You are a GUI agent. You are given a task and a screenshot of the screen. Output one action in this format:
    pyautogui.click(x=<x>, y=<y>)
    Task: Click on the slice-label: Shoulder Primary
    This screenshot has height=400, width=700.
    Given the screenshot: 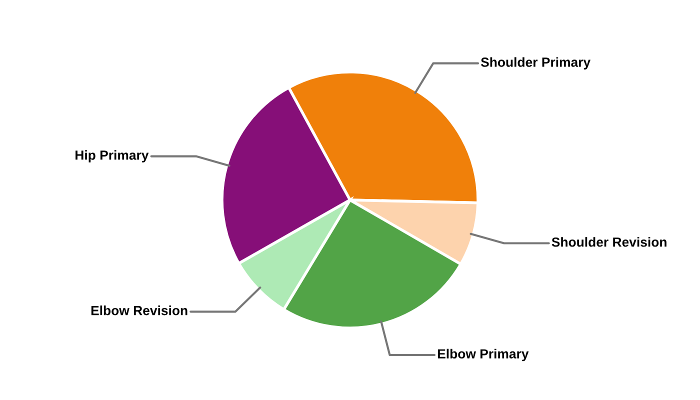 What is the action you would take?
    pyautogui.click(x=535, y=63)
    